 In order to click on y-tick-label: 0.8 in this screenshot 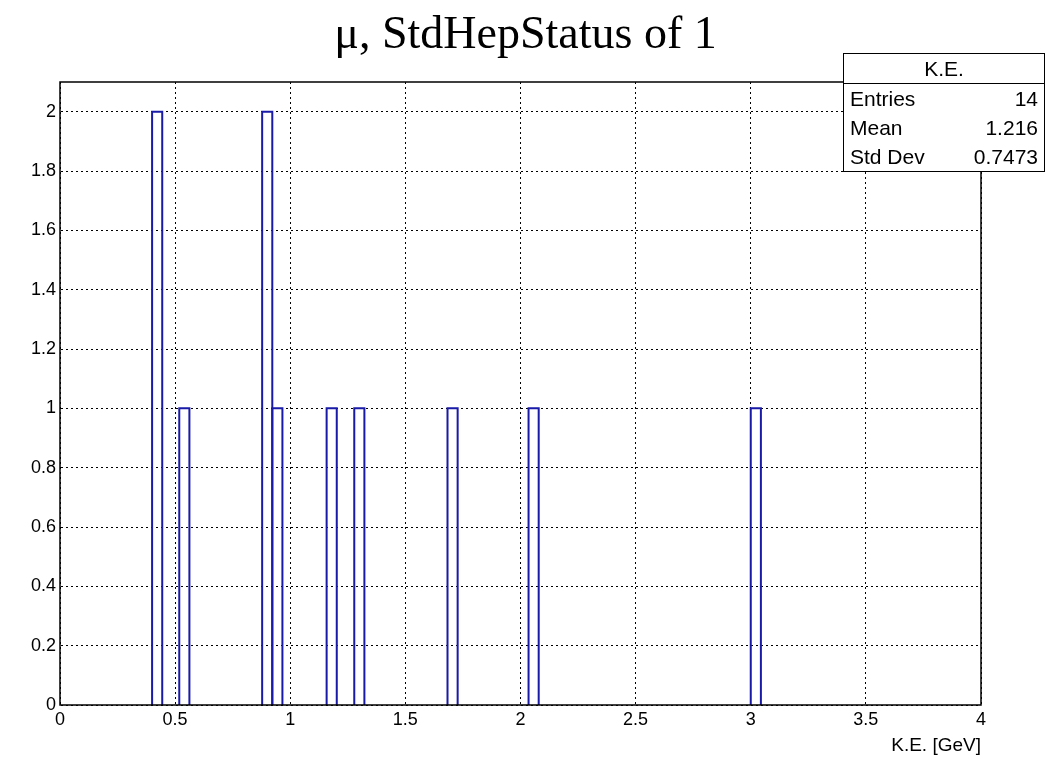, I will do `click(43, 466)`.